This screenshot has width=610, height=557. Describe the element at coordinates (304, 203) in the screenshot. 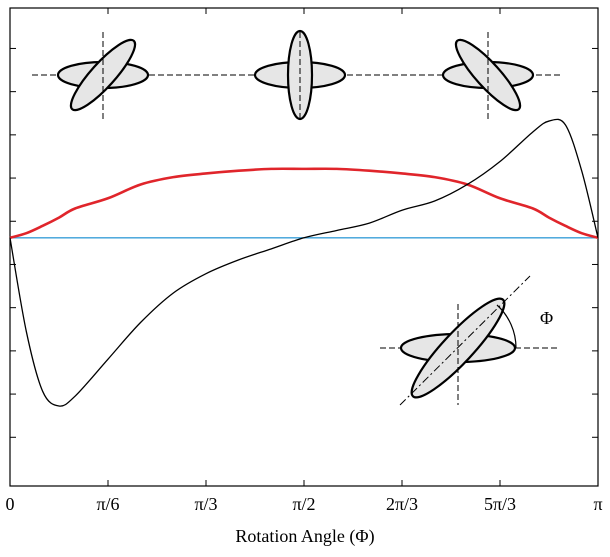

I see `series-line` at that location.